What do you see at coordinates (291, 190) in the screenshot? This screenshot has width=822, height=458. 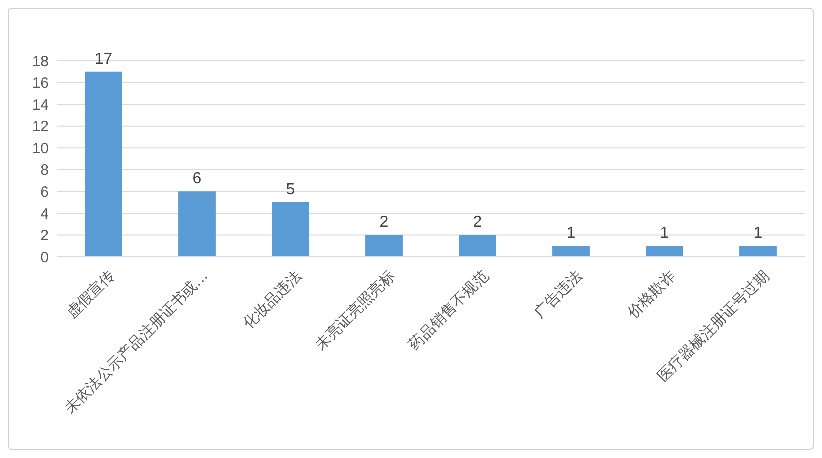 I see `data-label: 5` at bounding box center [291, 190].